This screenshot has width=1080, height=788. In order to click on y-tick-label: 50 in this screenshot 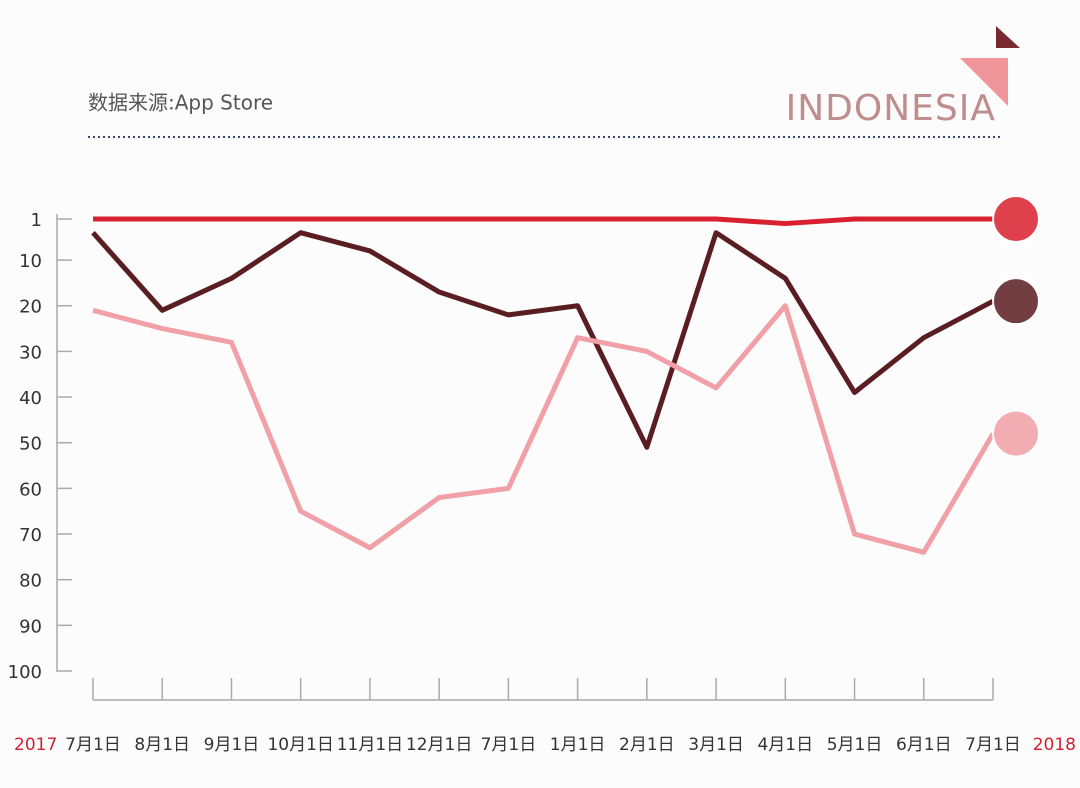, I will do `click(30, 444)`.